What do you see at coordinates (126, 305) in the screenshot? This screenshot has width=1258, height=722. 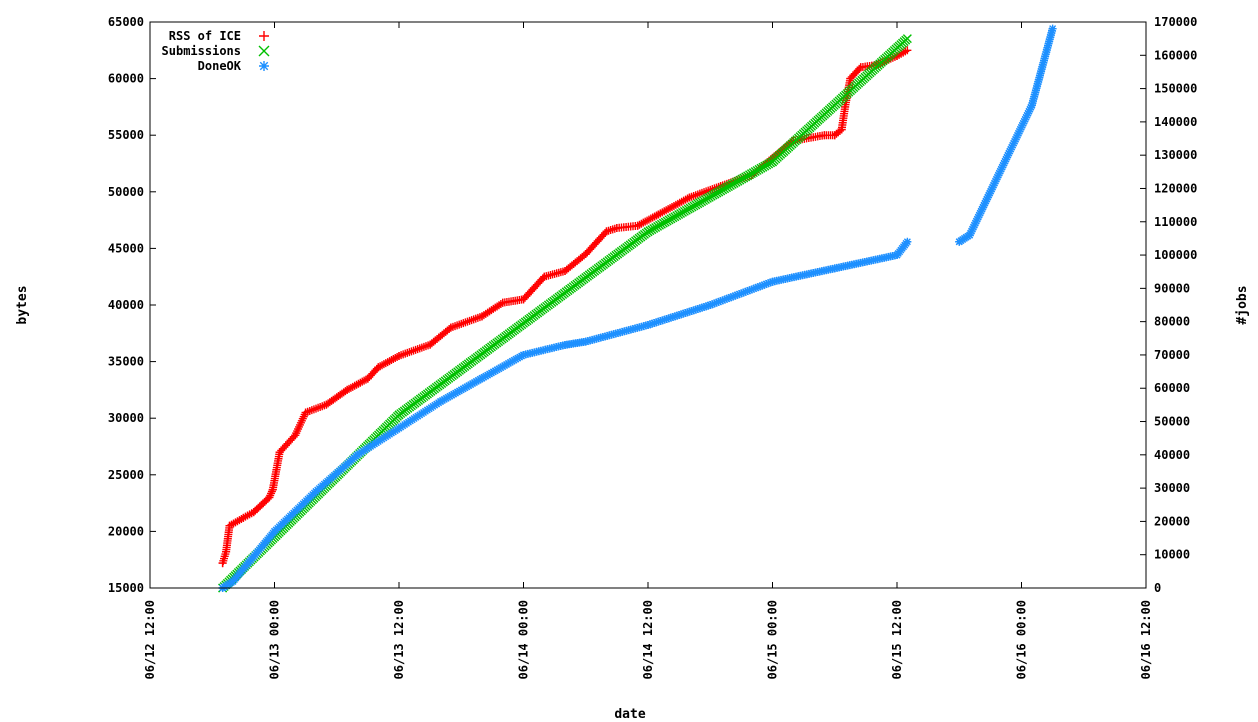 I see `y-tick-label: 40000` at bounding box center [126, 305].